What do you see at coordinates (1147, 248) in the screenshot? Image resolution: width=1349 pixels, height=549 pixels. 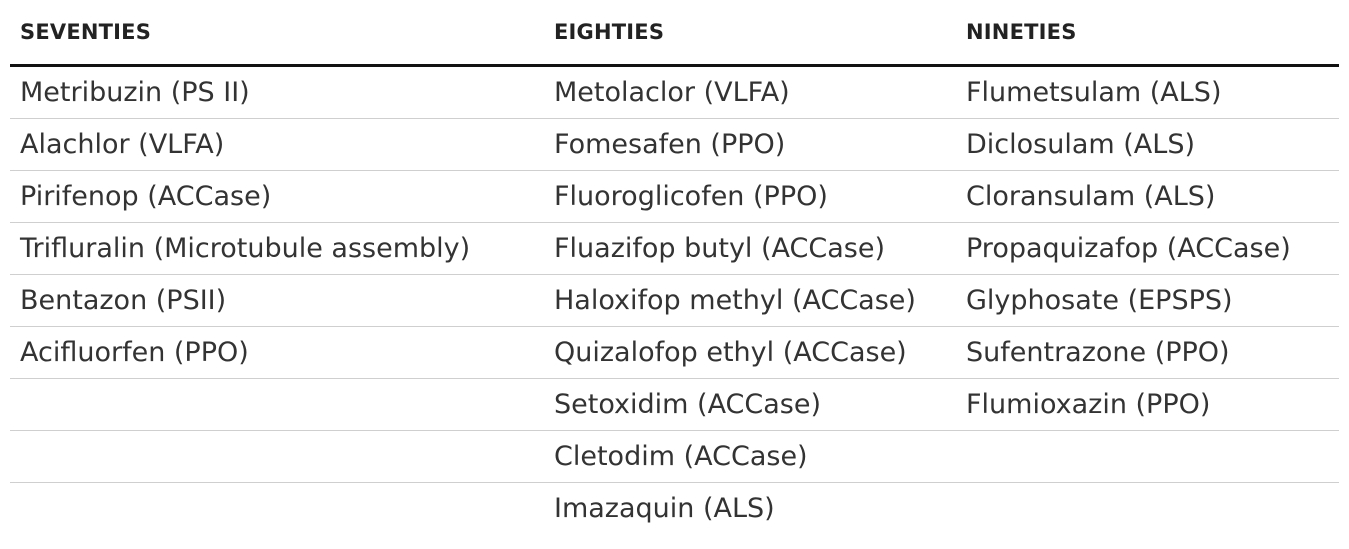 I see `table-cell: Propaquizafop (ACCase)` at bounding box center [1147, 248].